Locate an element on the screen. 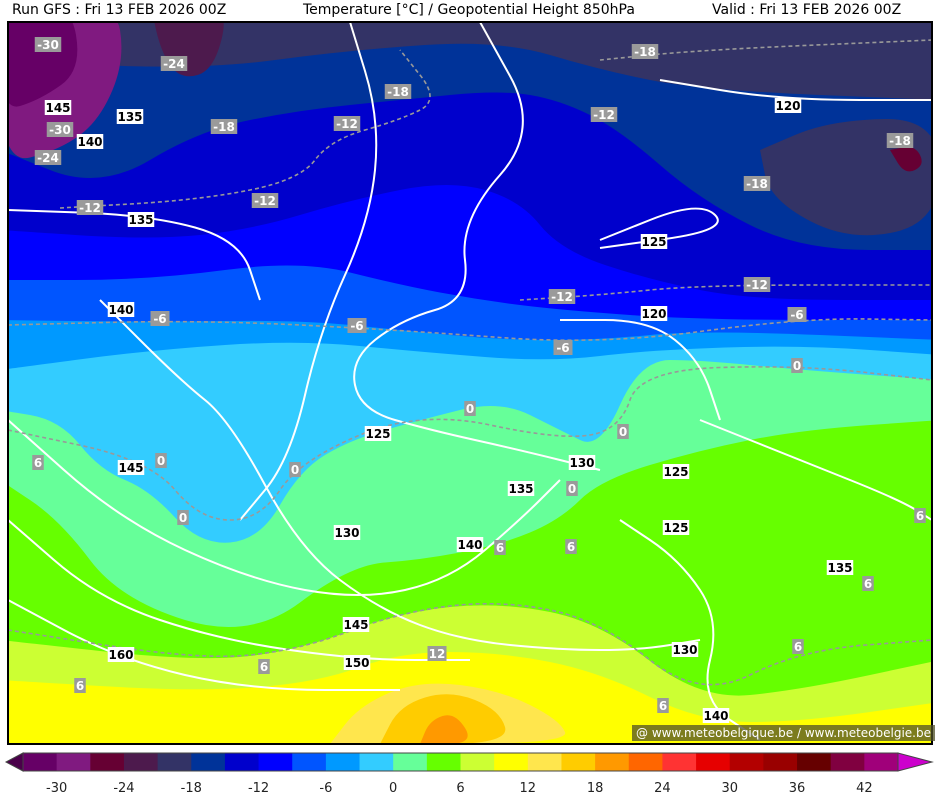 Image resolution: width=940 pixels, height=800 pixels. height-label-text: 120 is located at coordinates (787, 106).